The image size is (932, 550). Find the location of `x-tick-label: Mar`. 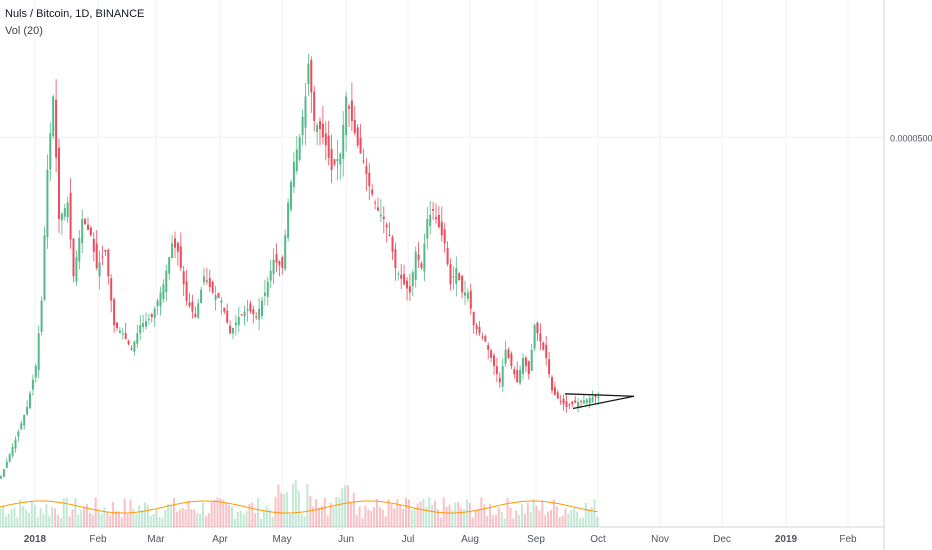

x-tick-label: Mar is located at coordinates (156, 539).